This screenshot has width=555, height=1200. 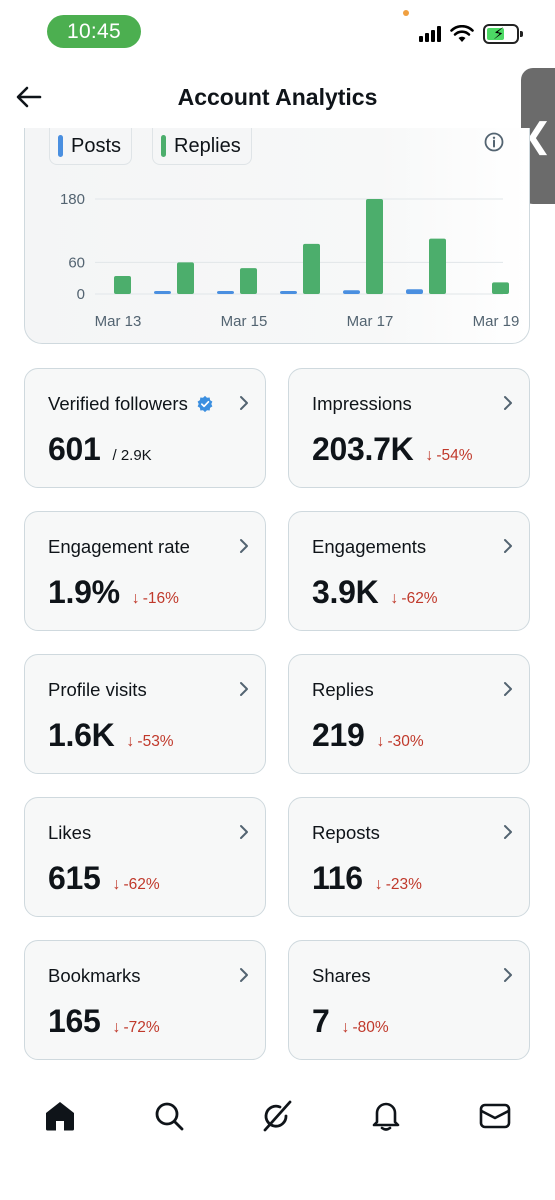 What do you see at coordinates (145, 428) in the screenshot?
I see `metric-card-verified-followers: Verified followers 601 / 2.9K` at bounding box center [145, 428].